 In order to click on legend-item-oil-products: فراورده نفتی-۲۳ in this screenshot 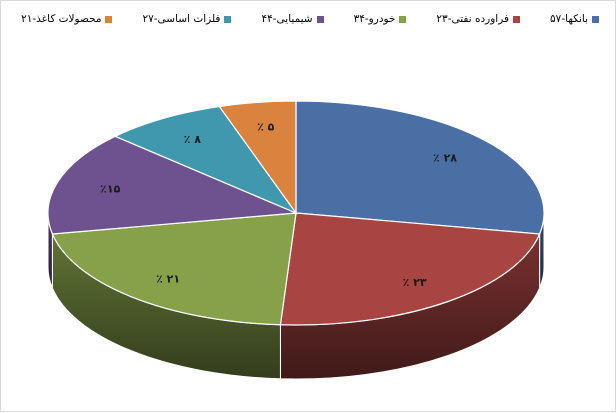, I will do `click(478, 19)`.